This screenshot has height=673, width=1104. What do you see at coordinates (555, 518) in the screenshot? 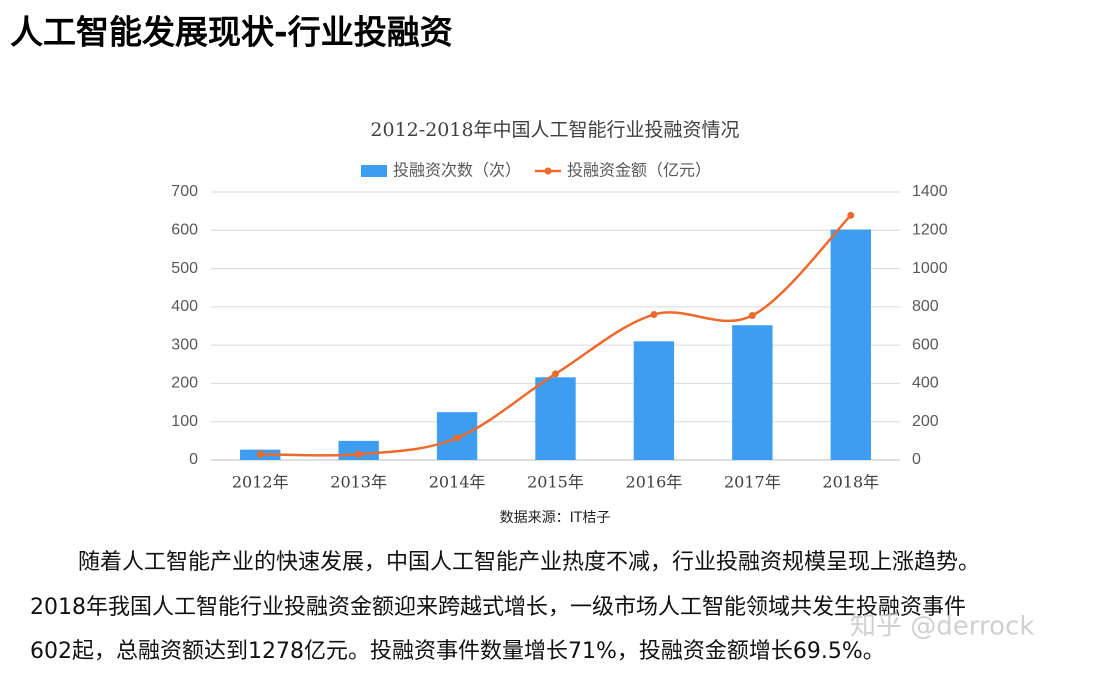
I see `source: 数据来源：IT桔子` at bounding box center [555, 518].